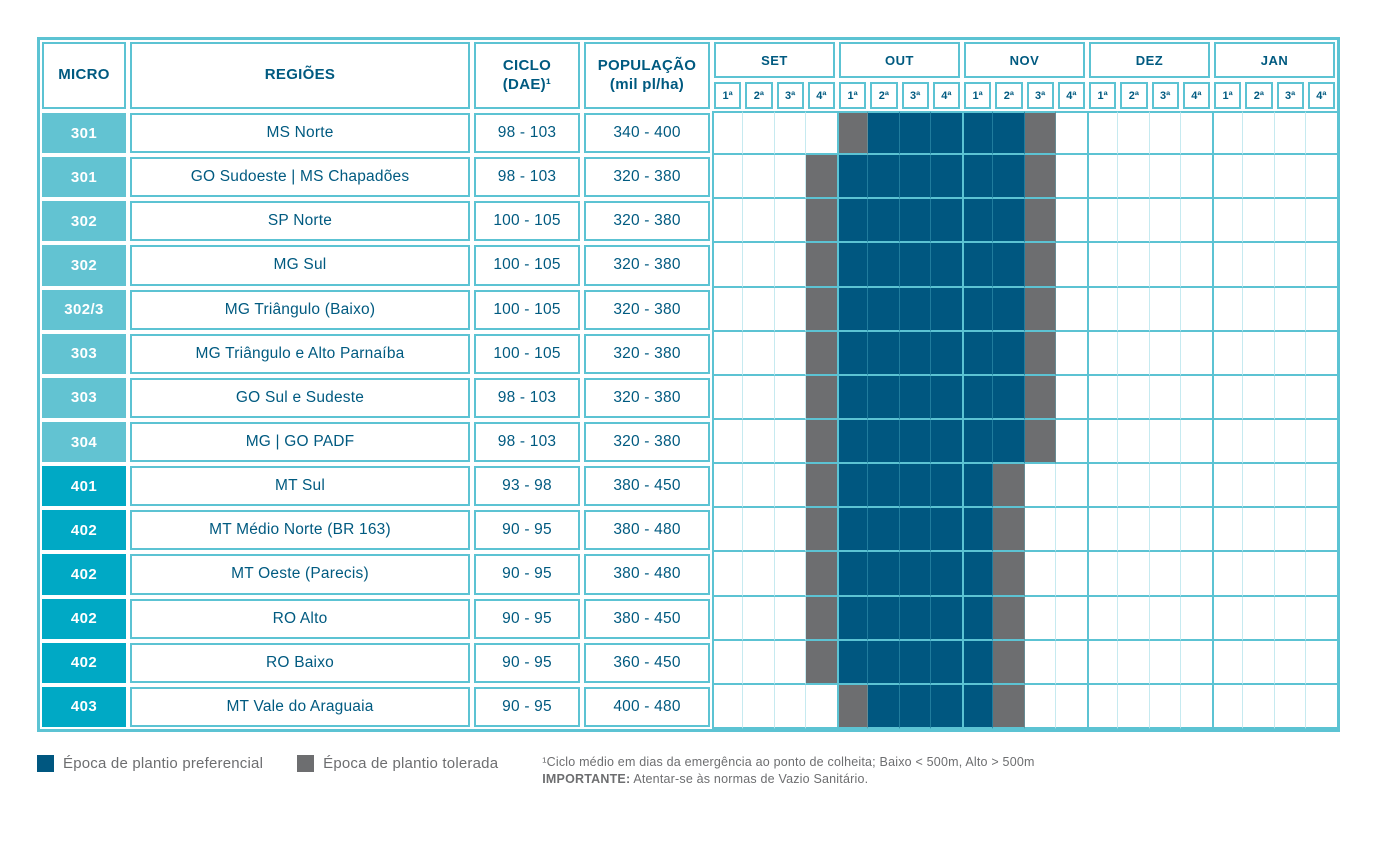 This screenshot has height=857, width=1377. What do you see at coordinates (1196, 95) in the screenshot?
I see `week-header-dez-4: 4ª` at bounding box center [1196, 95].